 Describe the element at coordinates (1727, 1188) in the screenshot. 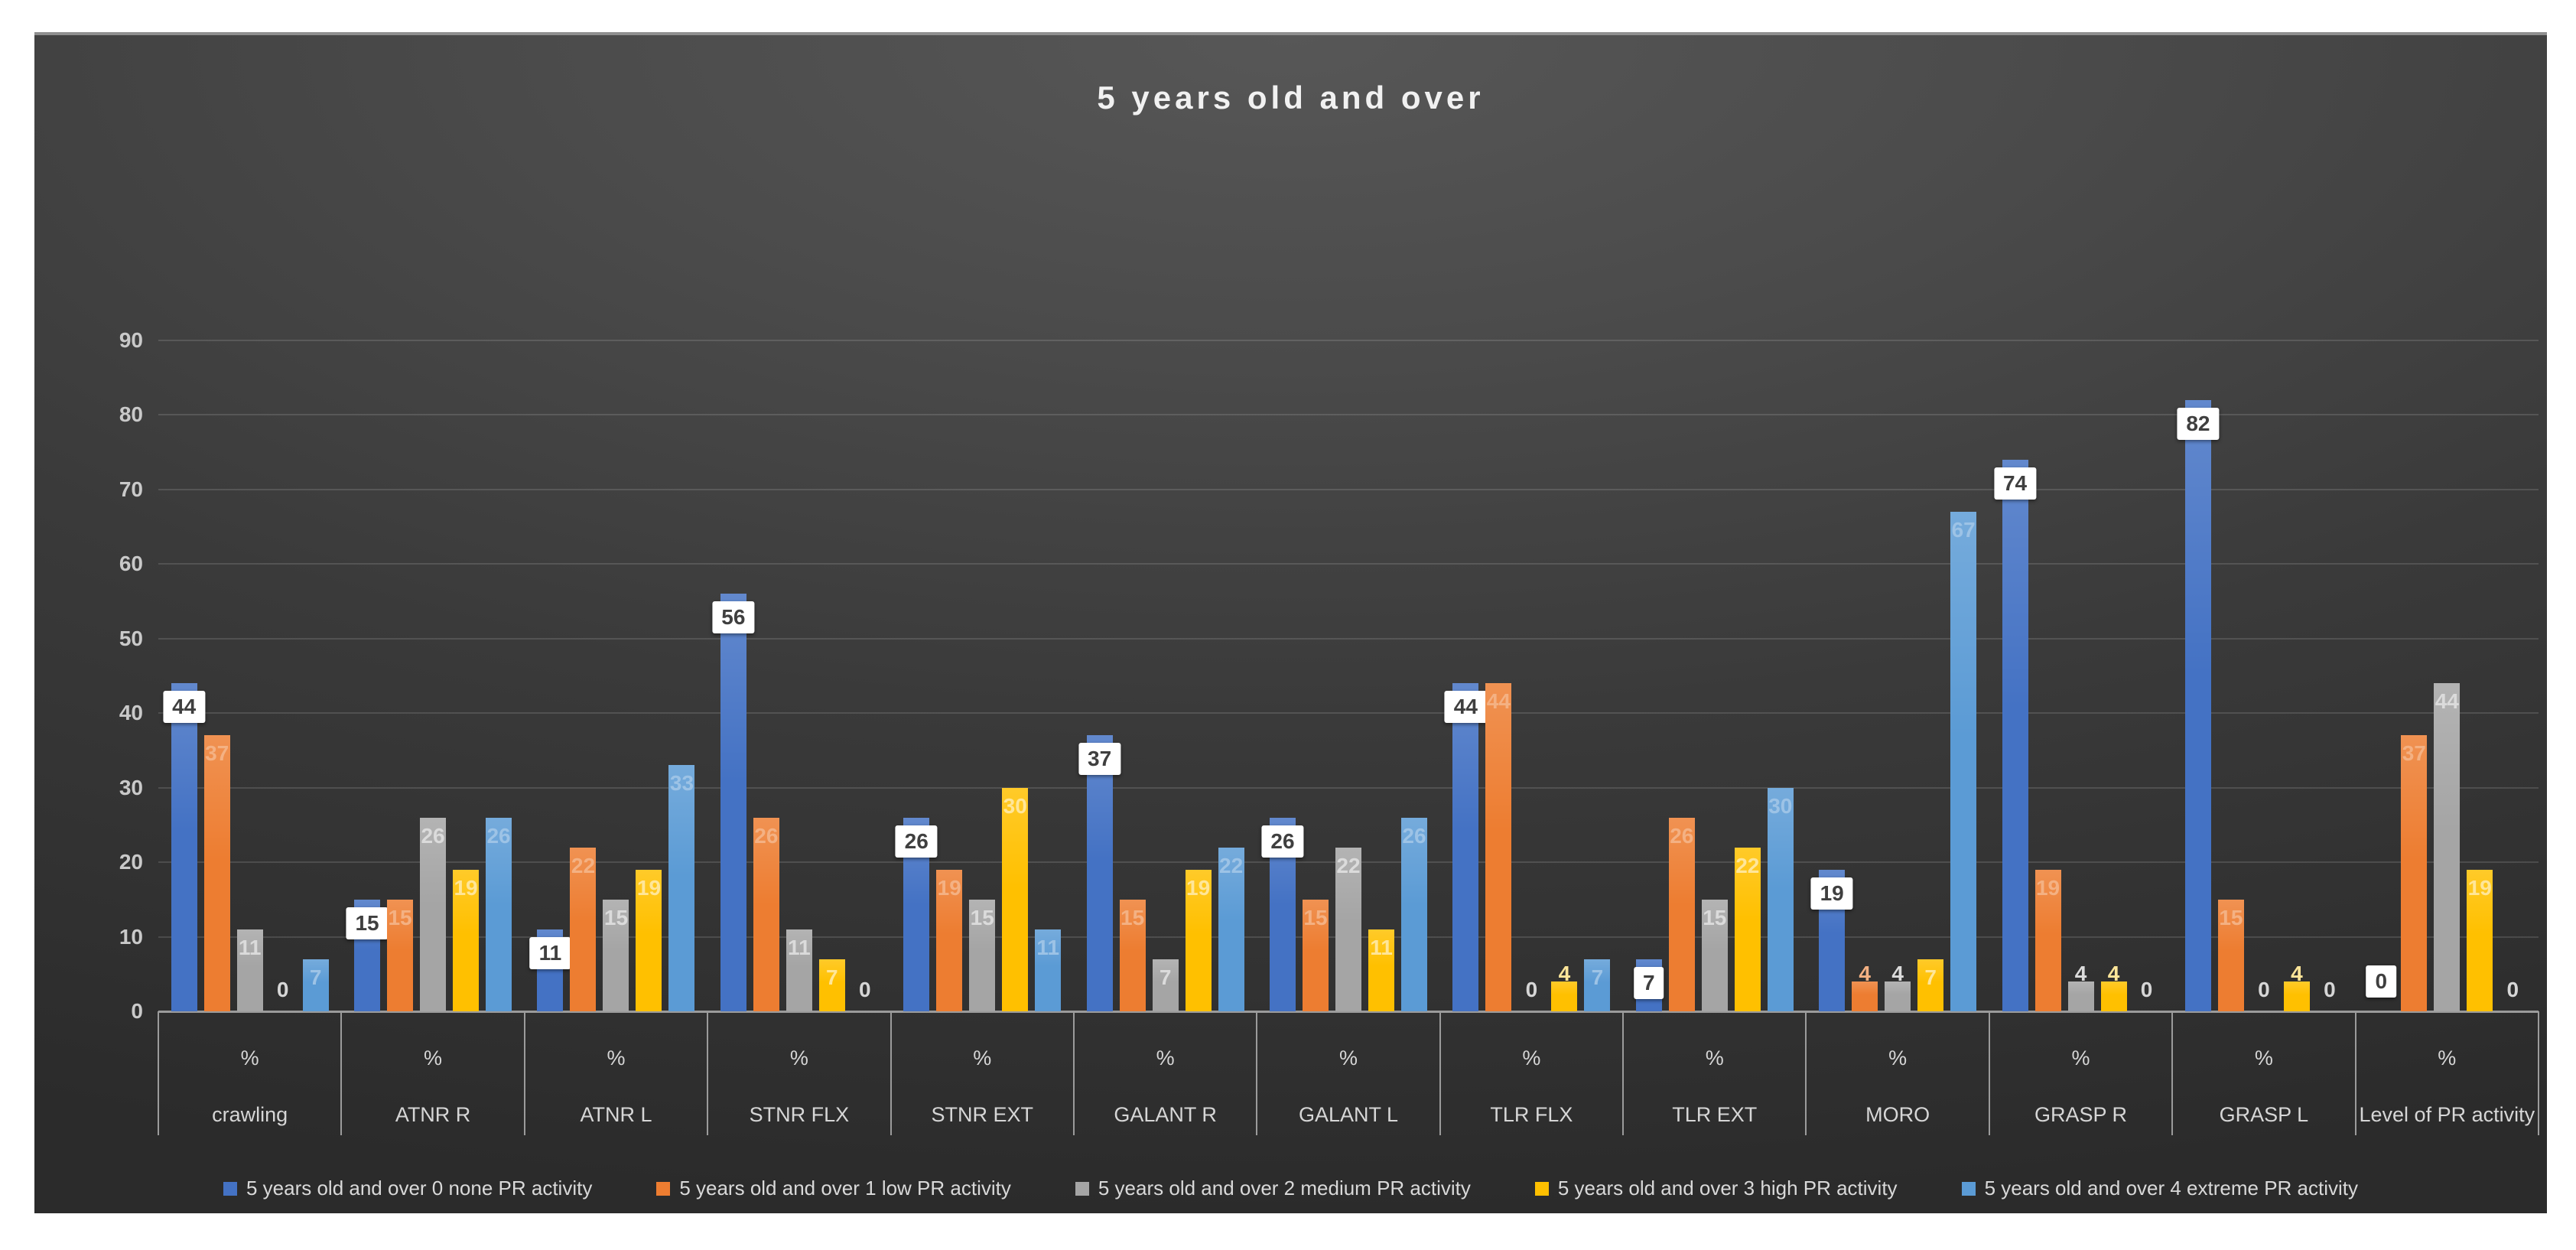

I see `legend-label: 5 years old and over 3 high PR activity` at that location.